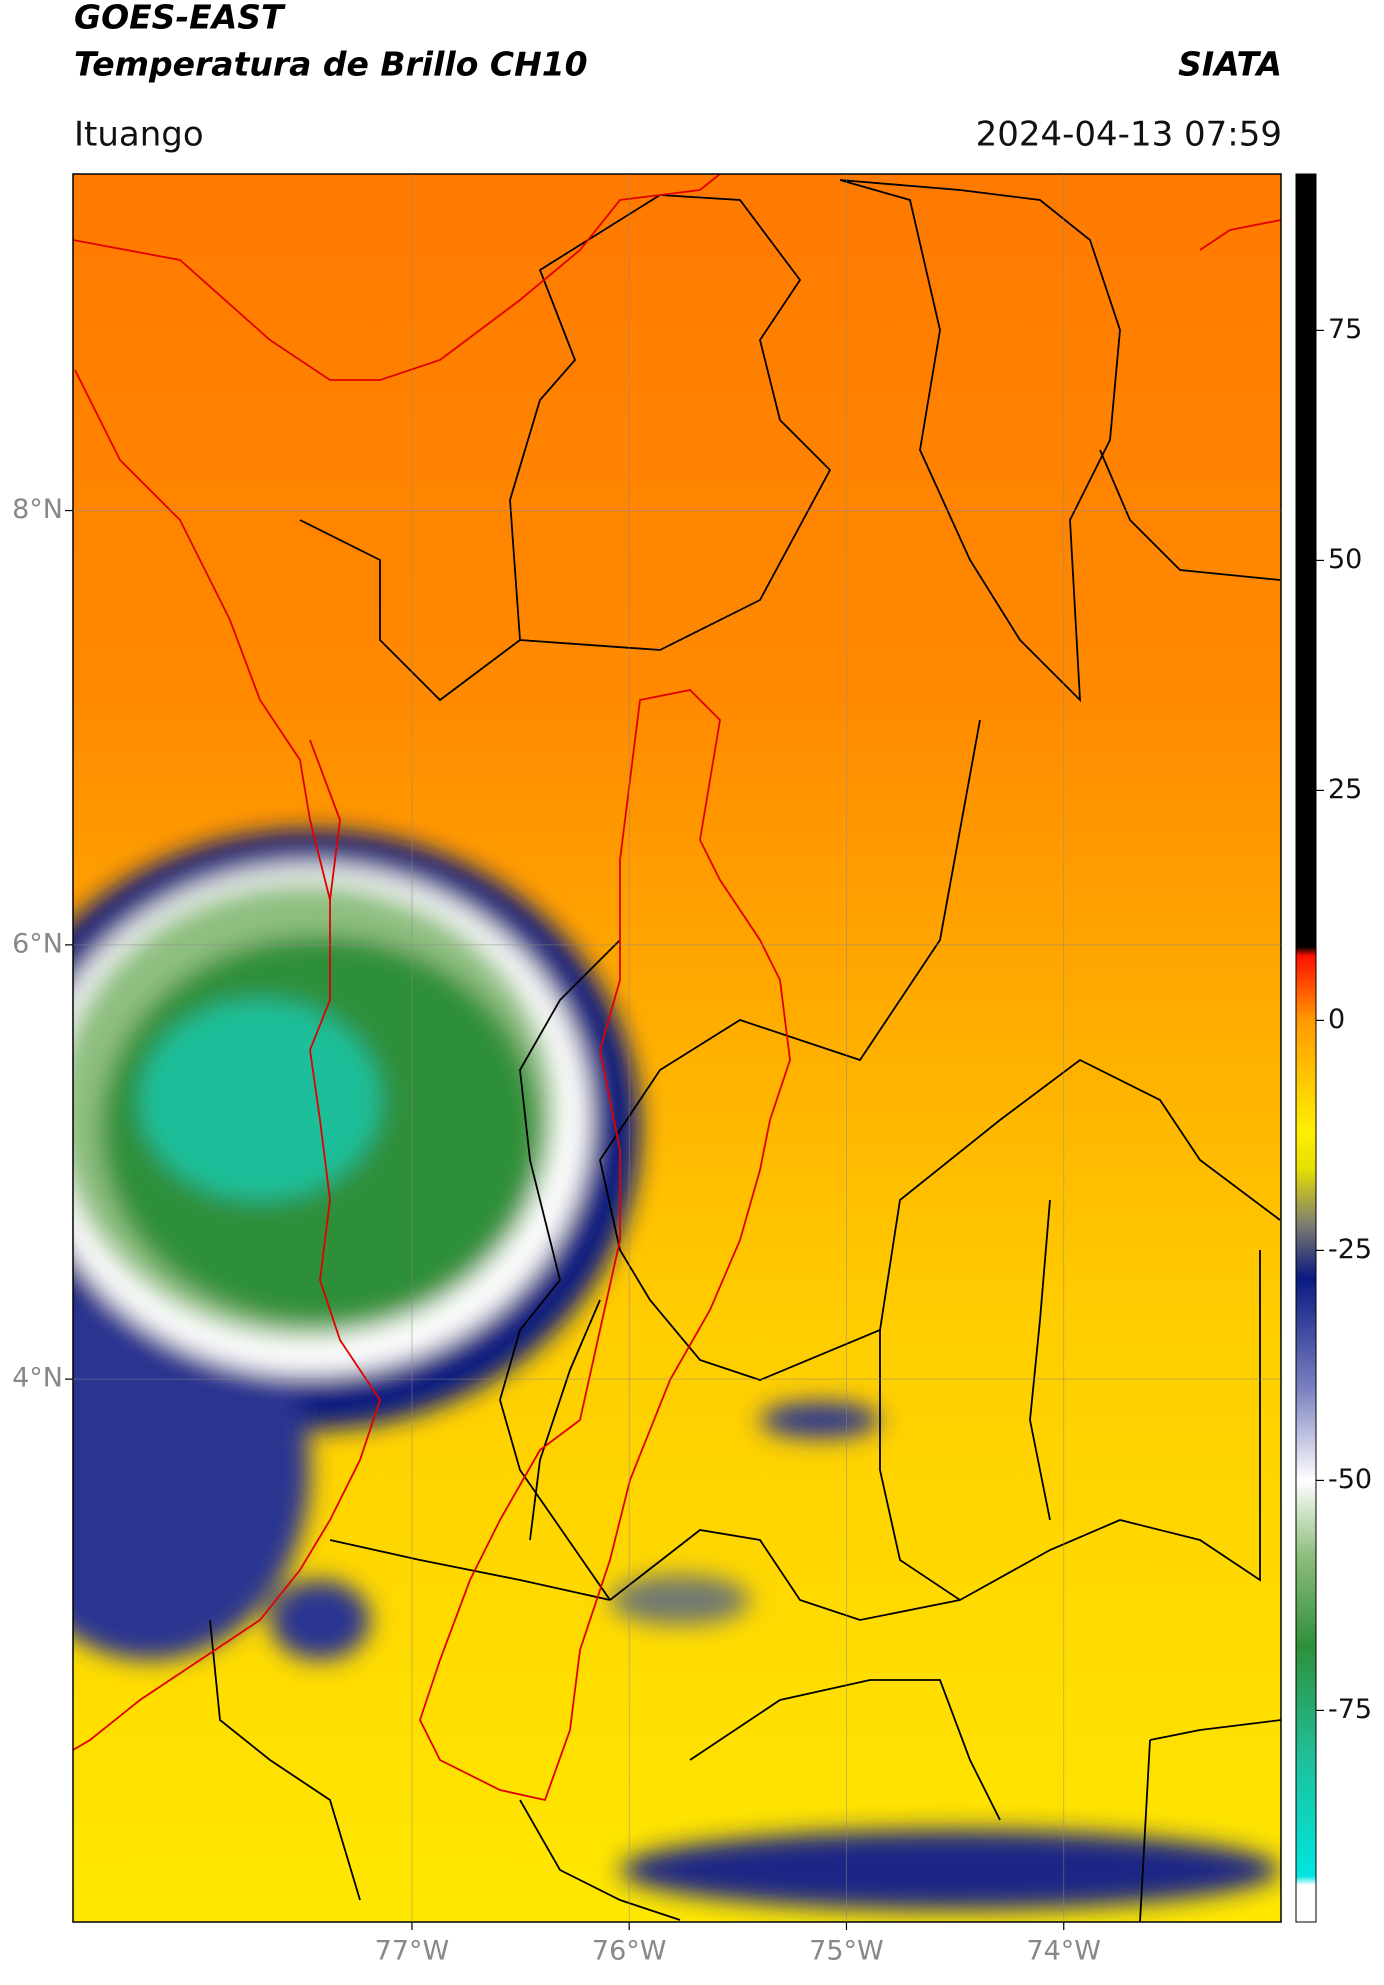  I want to click on datetime: 2024-04-13 07:59, so click(1129, 135).